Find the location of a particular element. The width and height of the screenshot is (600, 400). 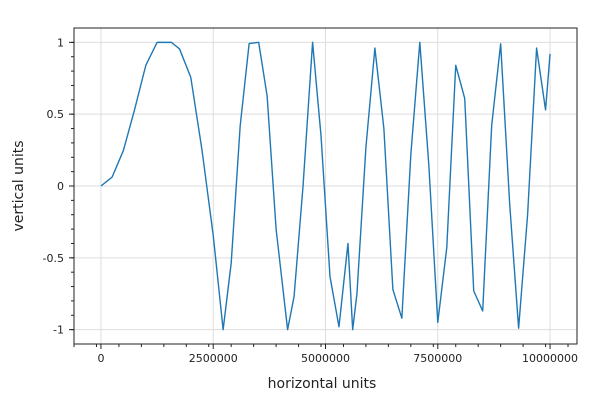

x-tick-label: 0 is located at coordinates (100, 358).